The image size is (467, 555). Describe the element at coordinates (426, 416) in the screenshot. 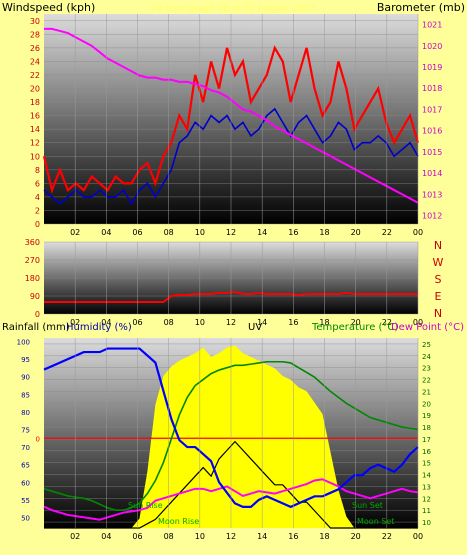

I see `temperature-tick-label: 19` at that location.